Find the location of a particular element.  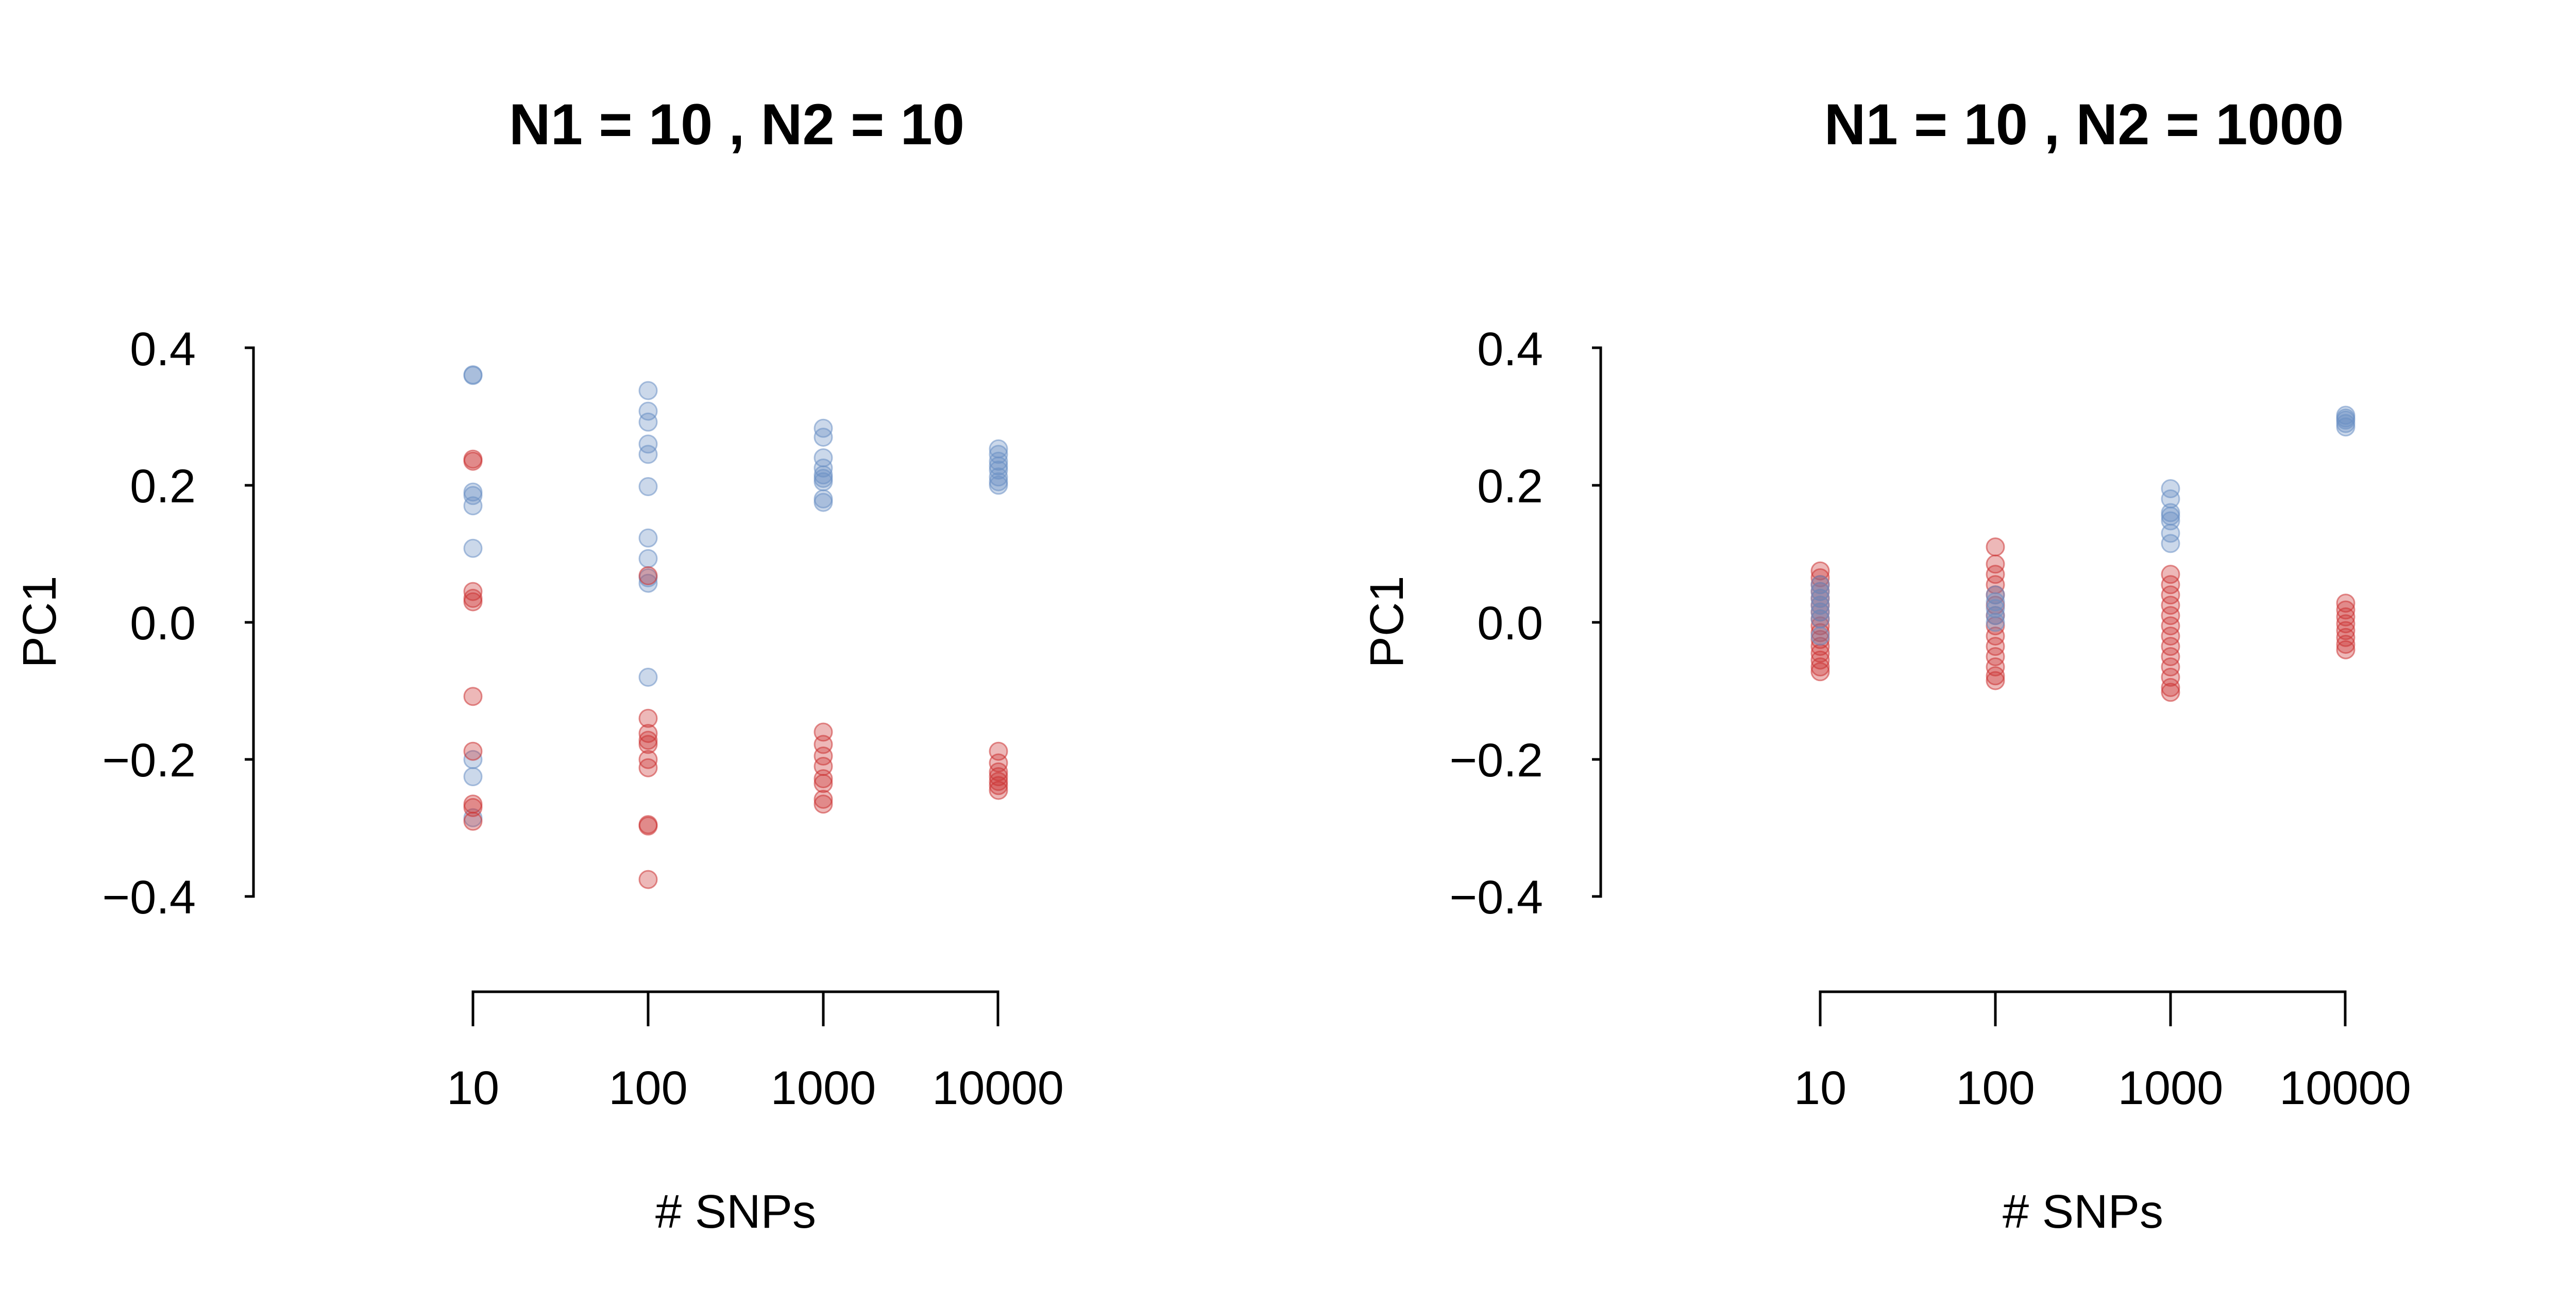

x-tick-marks-left is located at coordinates (736, 1009).